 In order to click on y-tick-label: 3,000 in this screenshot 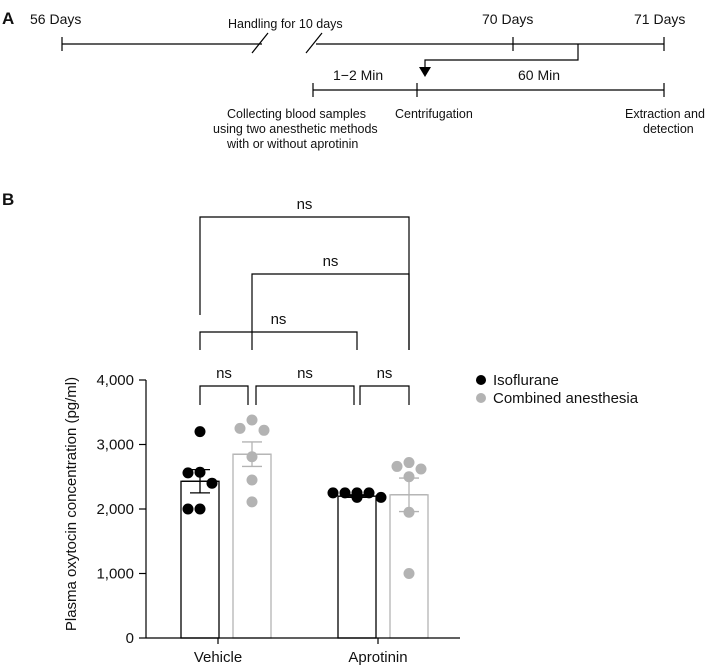, I will do `click(115, 445)`.